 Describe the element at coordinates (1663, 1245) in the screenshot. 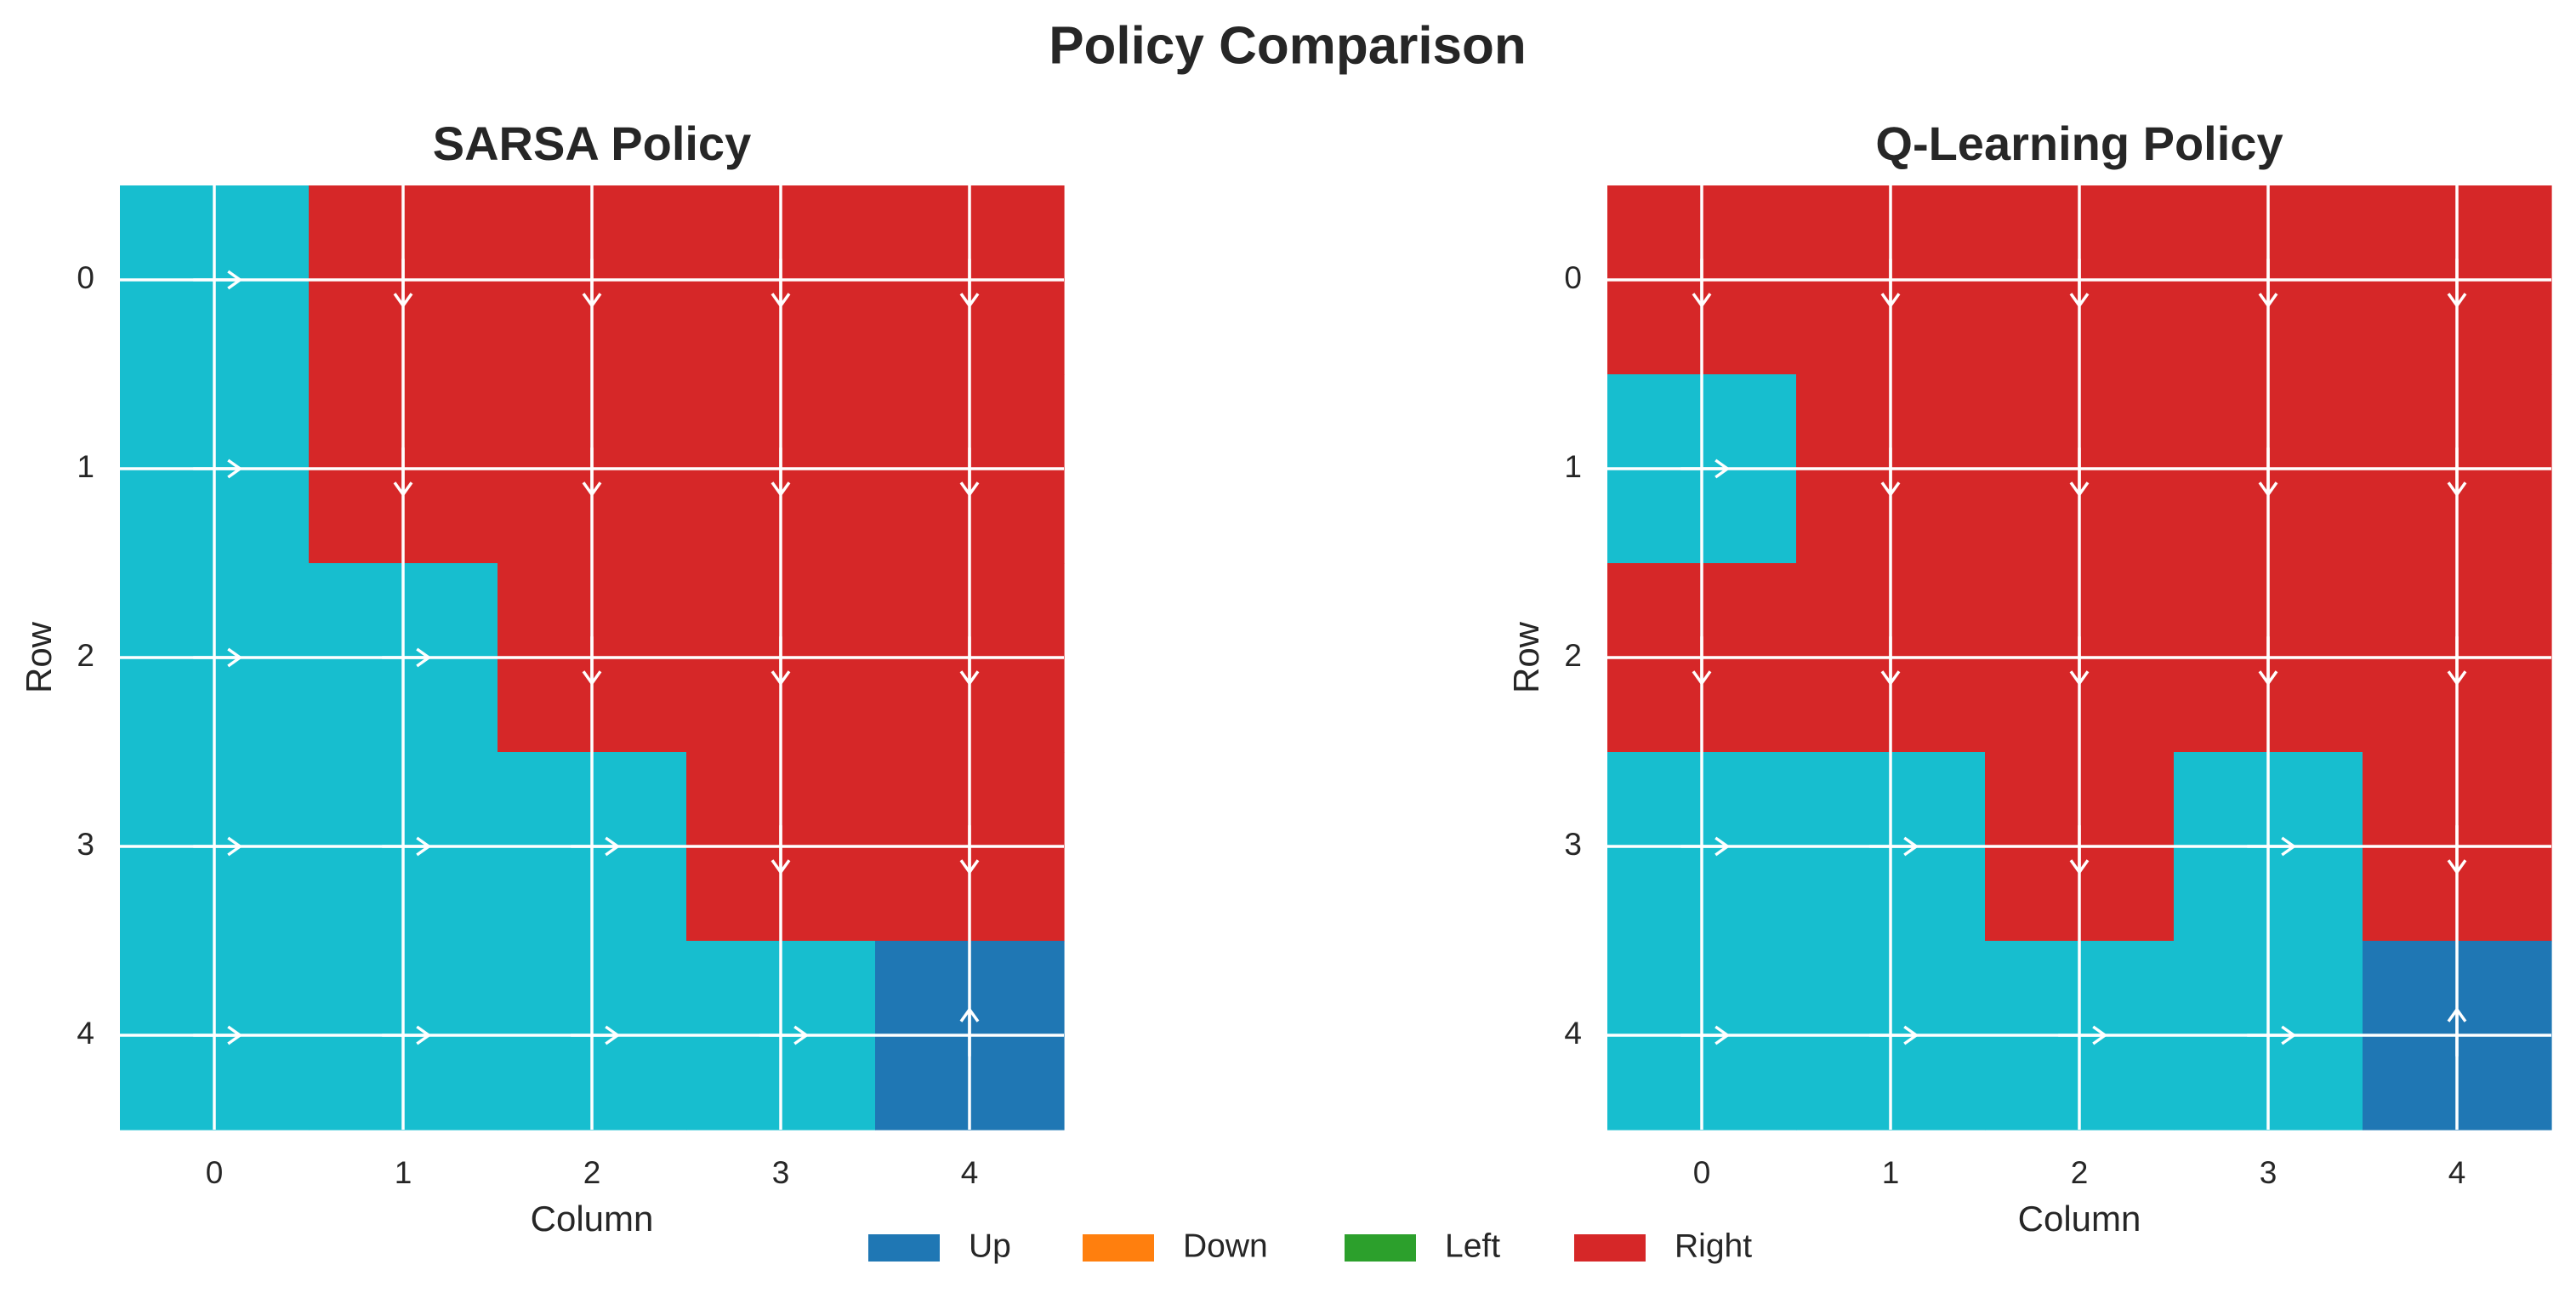

I see `legend-item: Right` at that location.